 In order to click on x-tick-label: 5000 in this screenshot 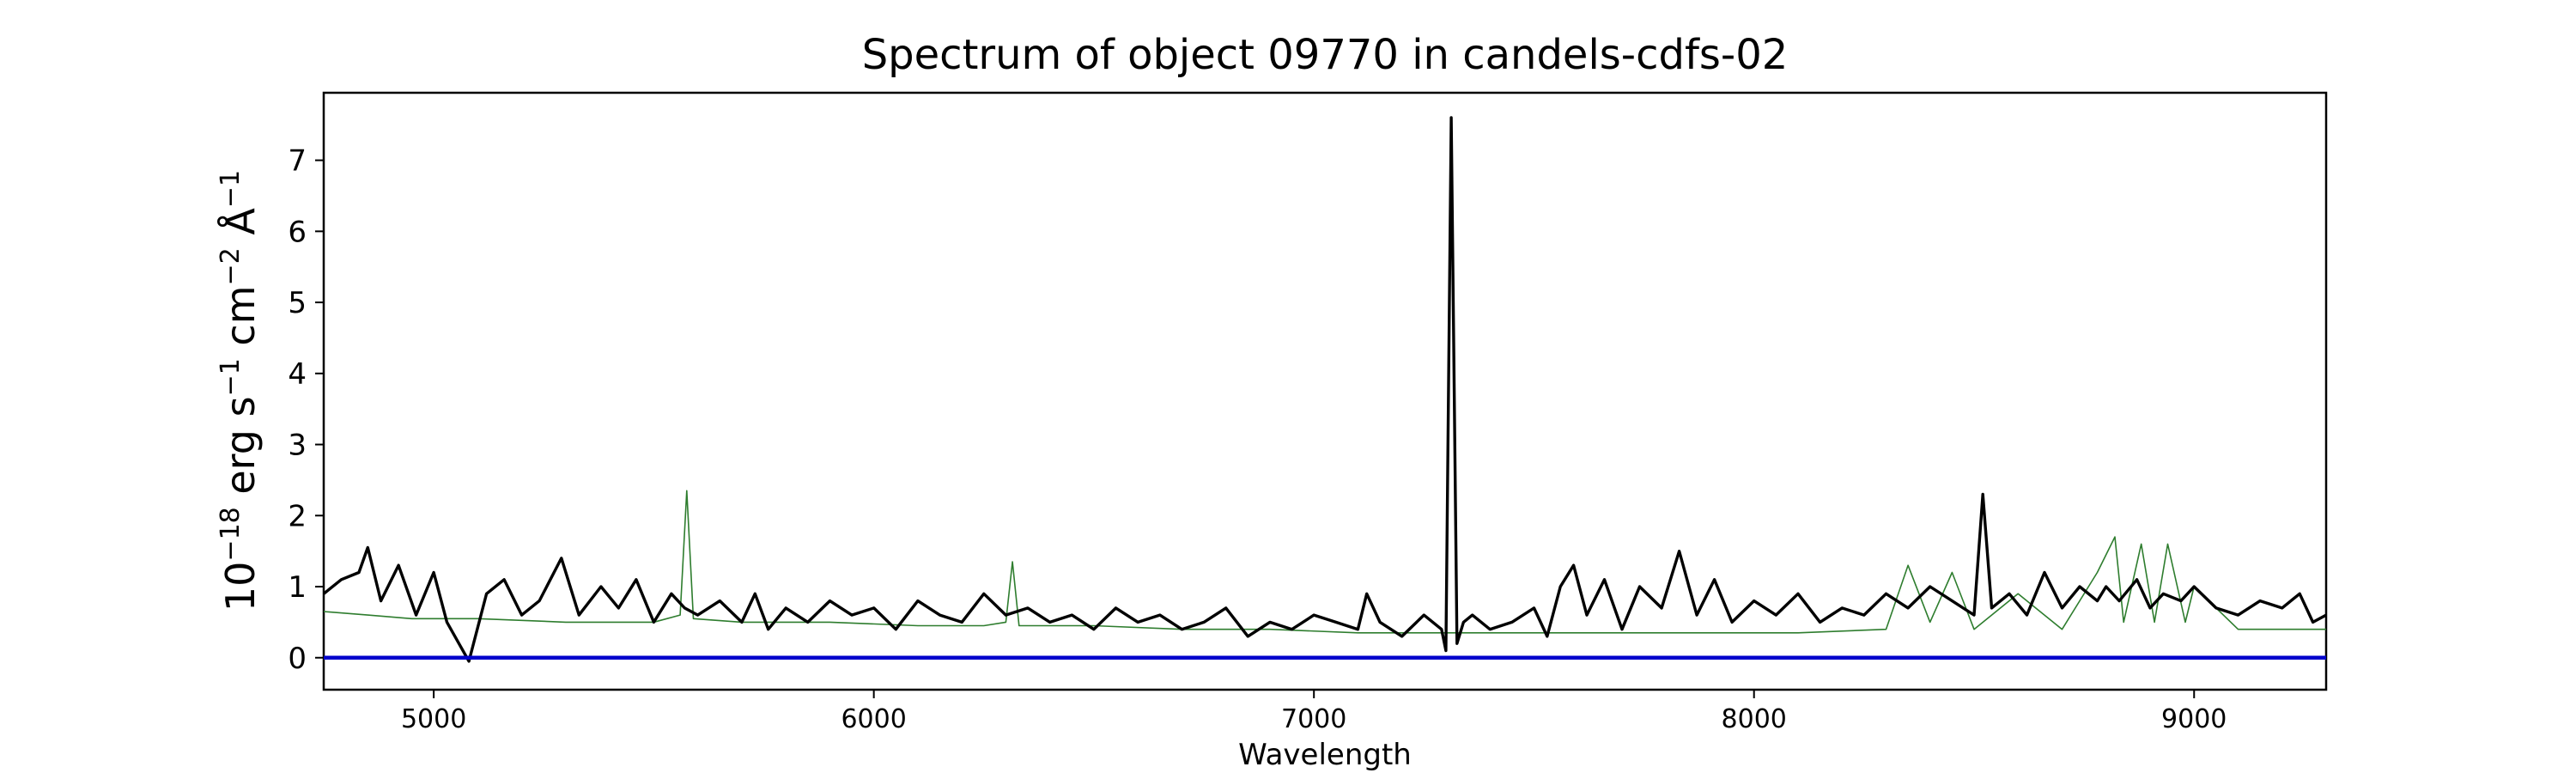, I will do `click(433, 719)`.